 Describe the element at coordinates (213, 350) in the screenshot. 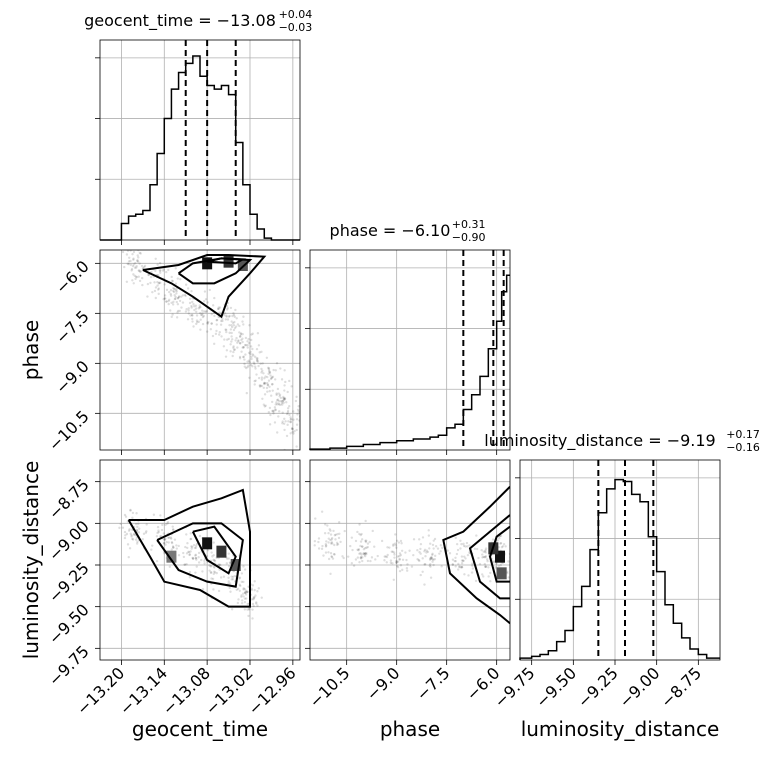

I see `scatter-body` at that location.